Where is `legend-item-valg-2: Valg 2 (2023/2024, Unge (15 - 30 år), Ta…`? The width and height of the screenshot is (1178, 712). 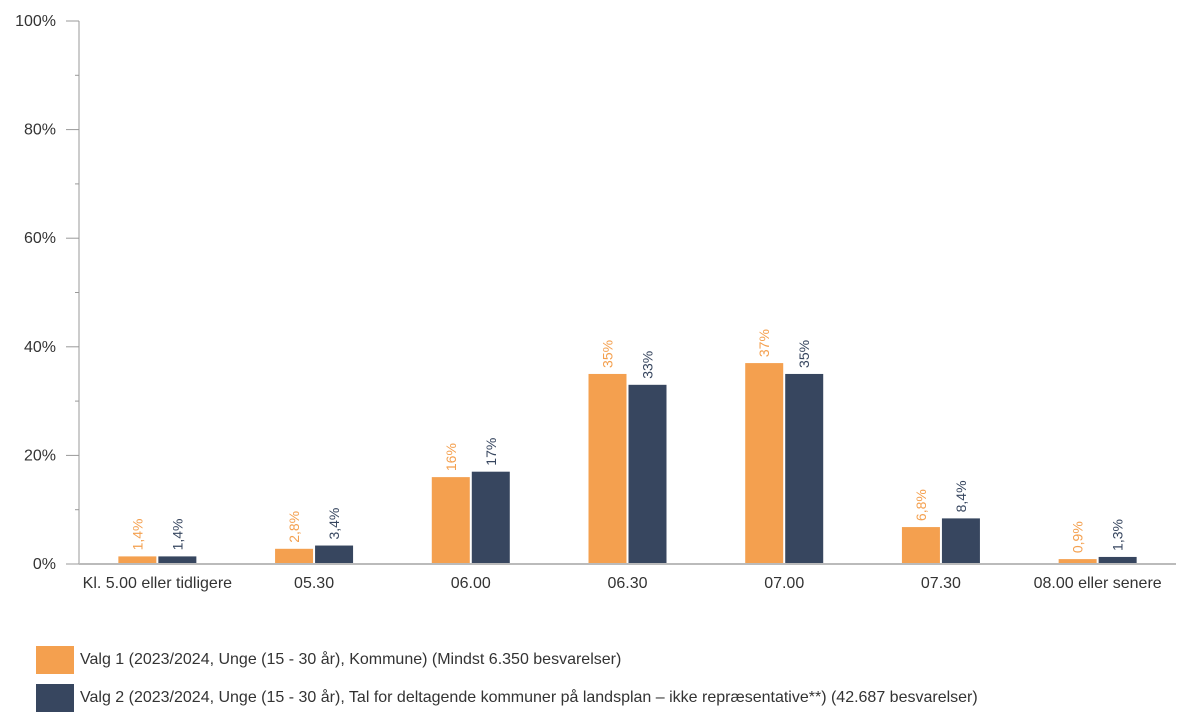 legend-item-valg-2: Valg 2 (2023/2024, Unge (15 - 30 år), Ta… is located at coordinates (507, 698).